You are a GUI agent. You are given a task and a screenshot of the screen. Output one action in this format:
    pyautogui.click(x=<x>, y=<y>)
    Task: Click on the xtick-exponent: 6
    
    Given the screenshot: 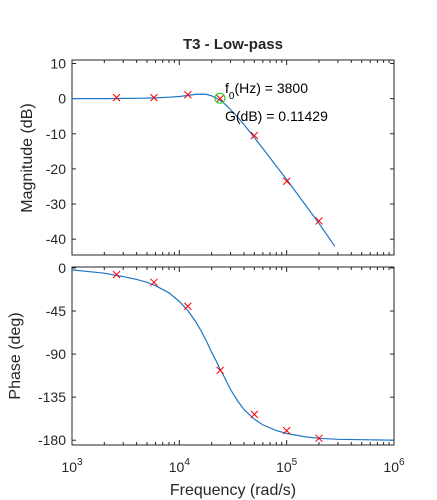 What is the action you would take?
    pyautogui.click(x=402, y=462)
    